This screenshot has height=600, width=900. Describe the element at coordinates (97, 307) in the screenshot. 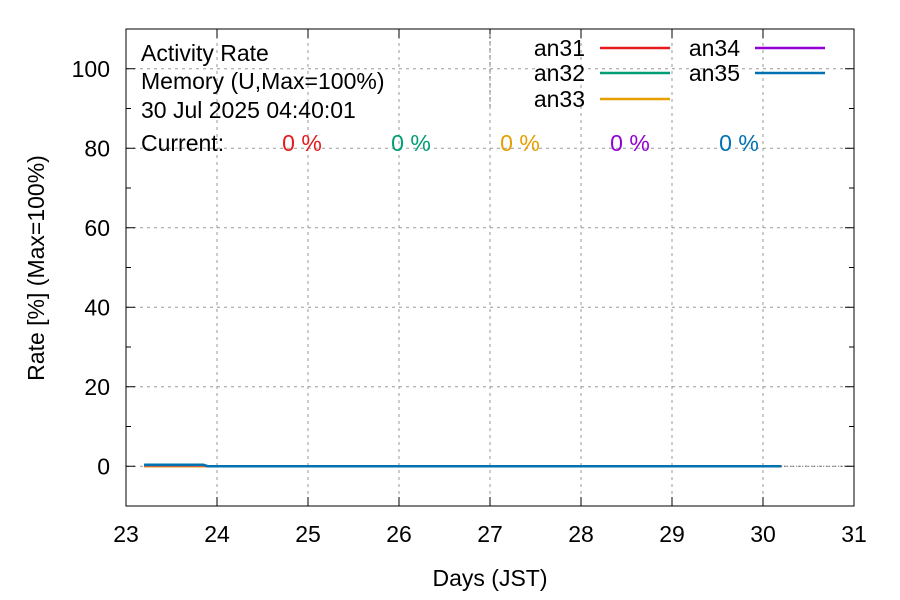

I see `y-tick-label: 40` at that location.